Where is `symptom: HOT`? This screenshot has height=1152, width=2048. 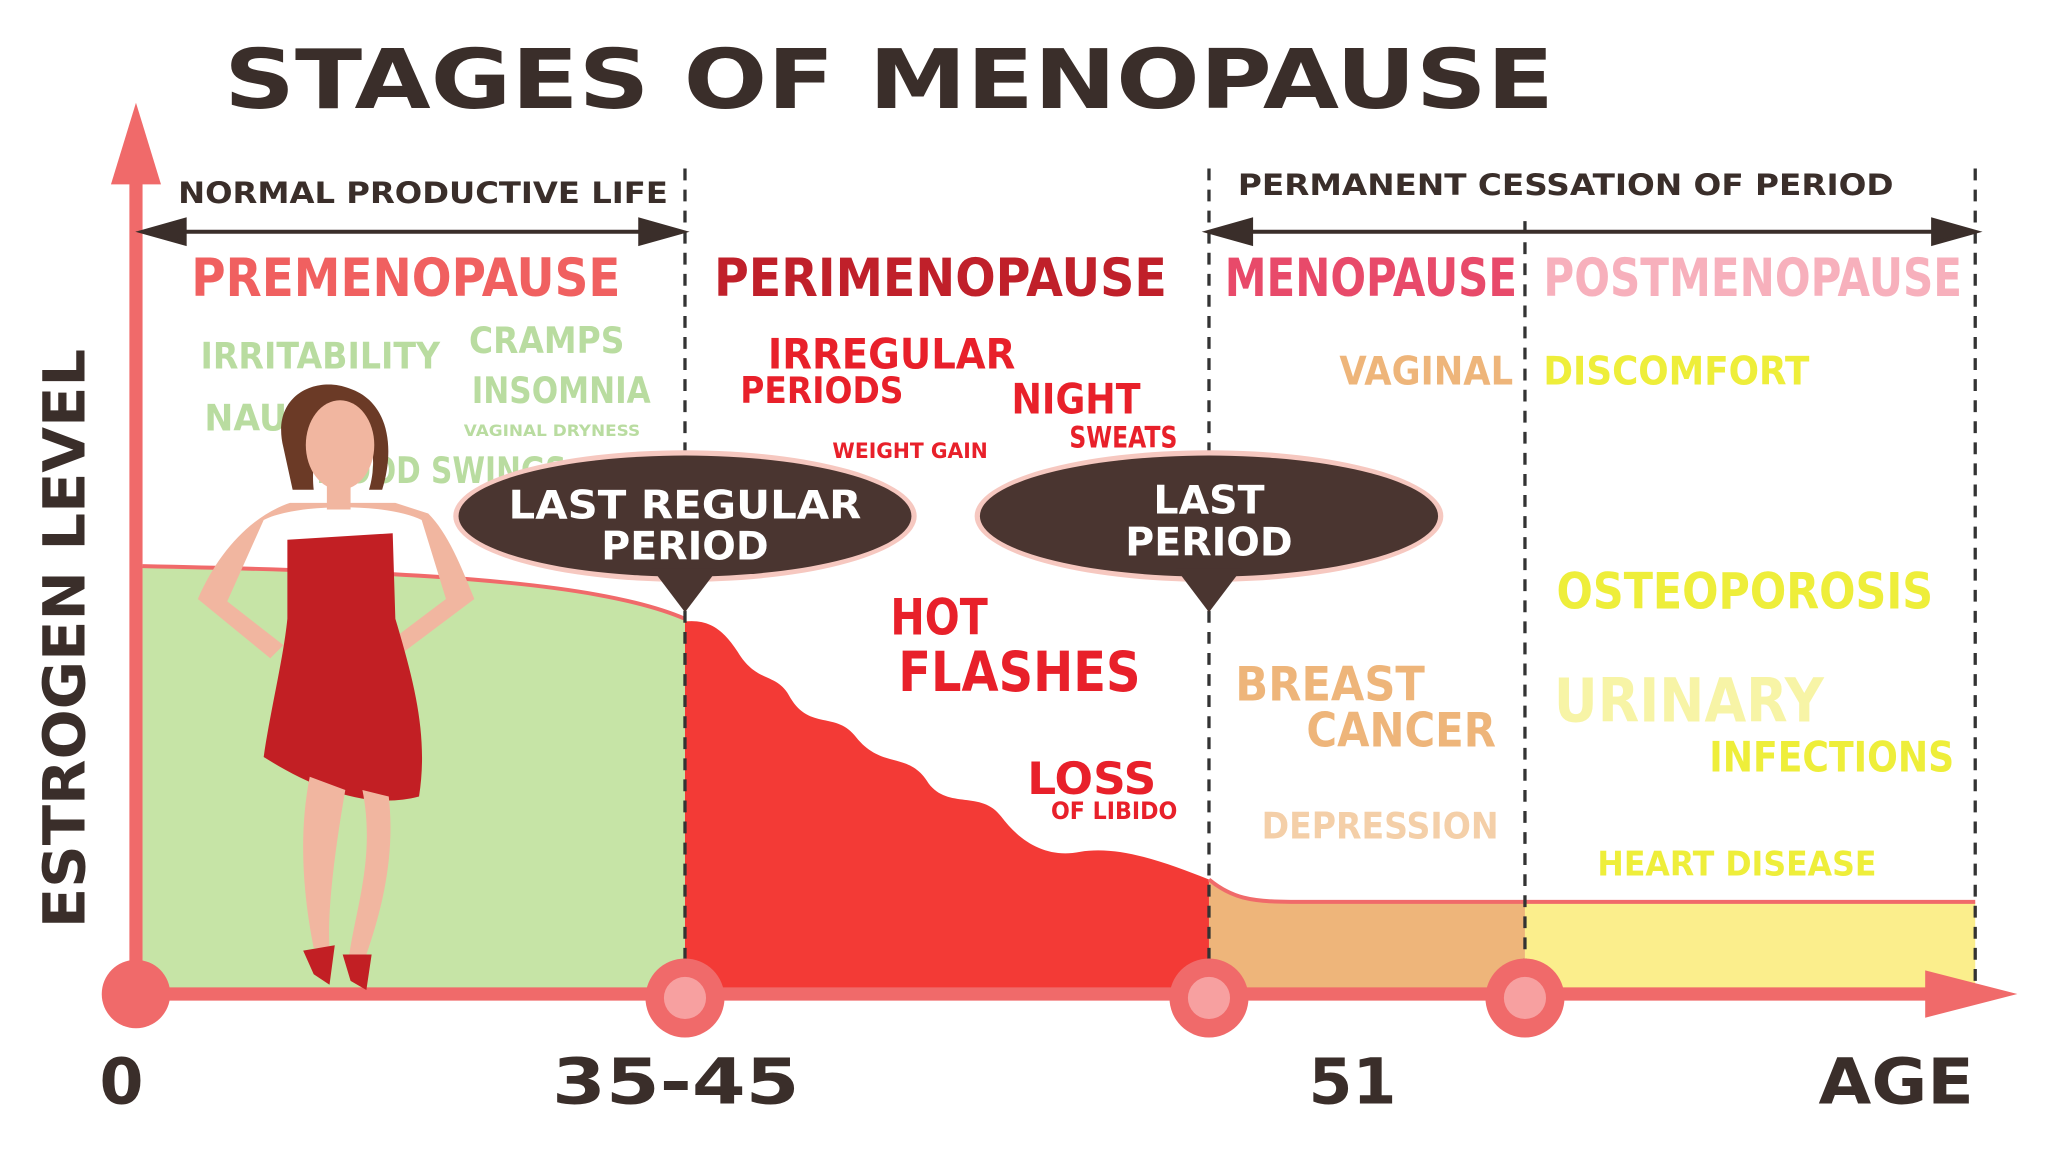 symptom: HOT is located at coordinates (938, 618).